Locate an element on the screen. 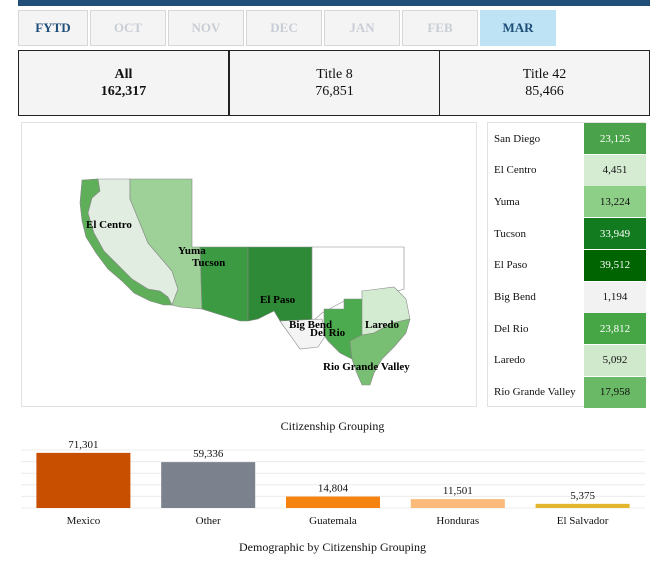  map-label-yuma: Yuma is located at coordinates (192, 251).